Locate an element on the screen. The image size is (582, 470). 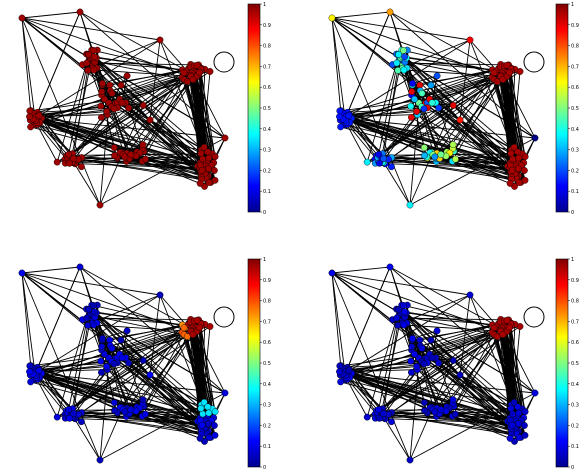
edges is located at coordinates (123, 363).